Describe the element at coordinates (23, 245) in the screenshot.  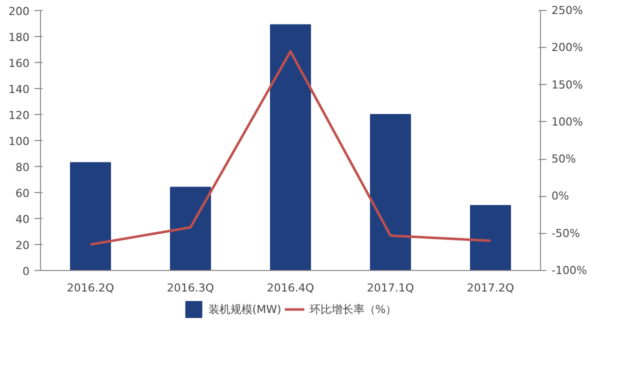
I see `y-tick-label: 20` at that location.